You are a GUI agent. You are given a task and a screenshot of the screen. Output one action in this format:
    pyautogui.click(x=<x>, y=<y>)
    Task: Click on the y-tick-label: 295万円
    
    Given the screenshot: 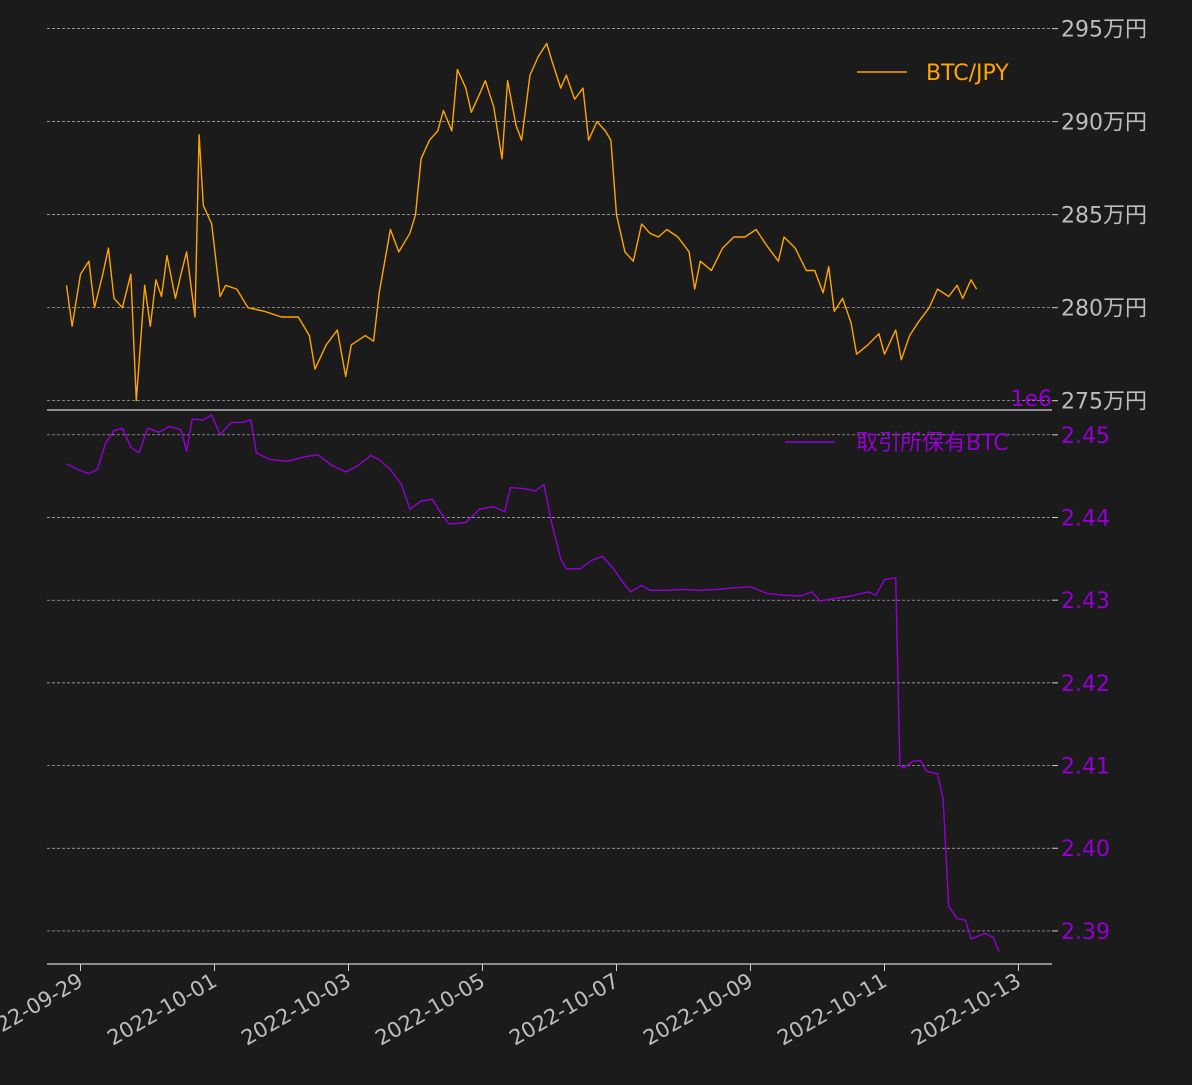 What is the action you would take?
    pyautogui.click(x=1104, y=30)
    